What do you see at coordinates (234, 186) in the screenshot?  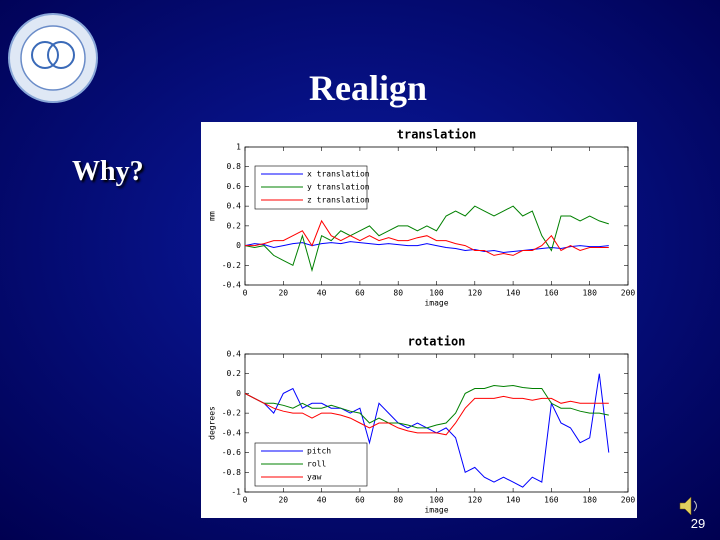 I see `y-tick-label: 0.6` at bounding box center [234, 186].